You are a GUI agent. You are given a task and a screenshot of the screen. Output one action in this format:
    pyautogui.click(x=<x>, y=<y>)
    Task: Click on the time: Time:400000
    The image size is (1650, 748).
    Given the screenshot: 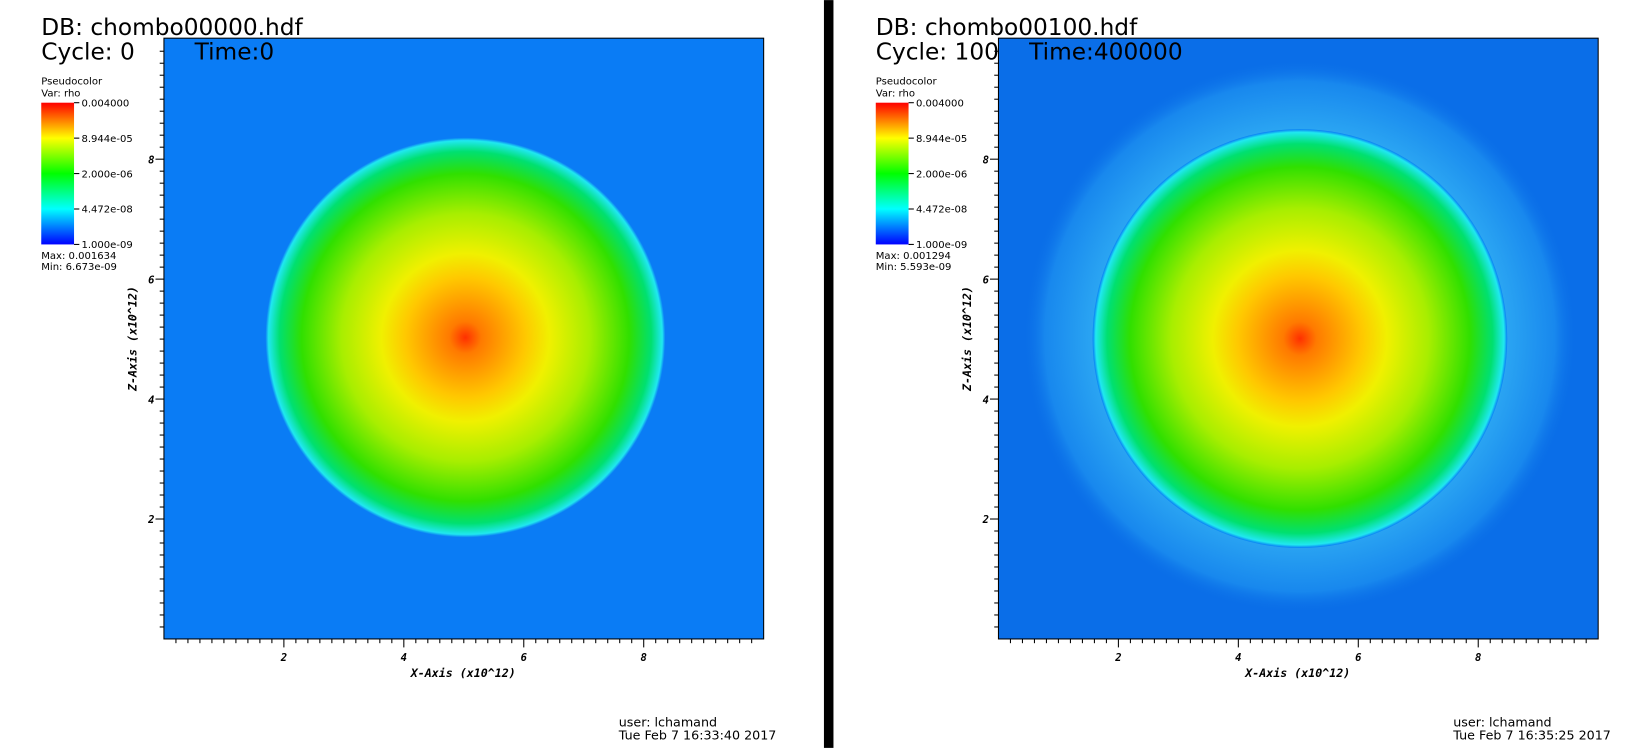 What is the action you would take?
    pyautogui.click(x=1105, y=51)
    